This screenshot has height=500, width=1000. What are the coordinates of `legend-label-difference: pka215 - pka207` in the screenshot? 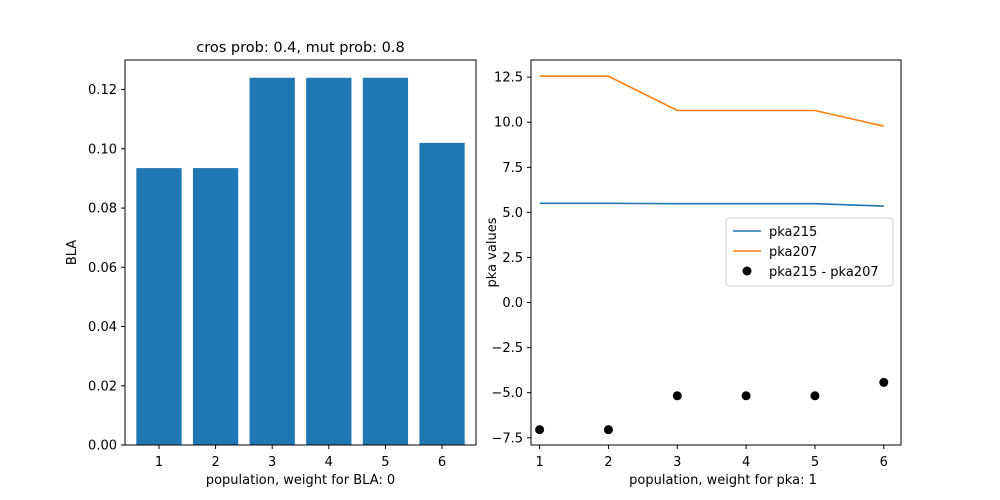 It's located at (824, 272).